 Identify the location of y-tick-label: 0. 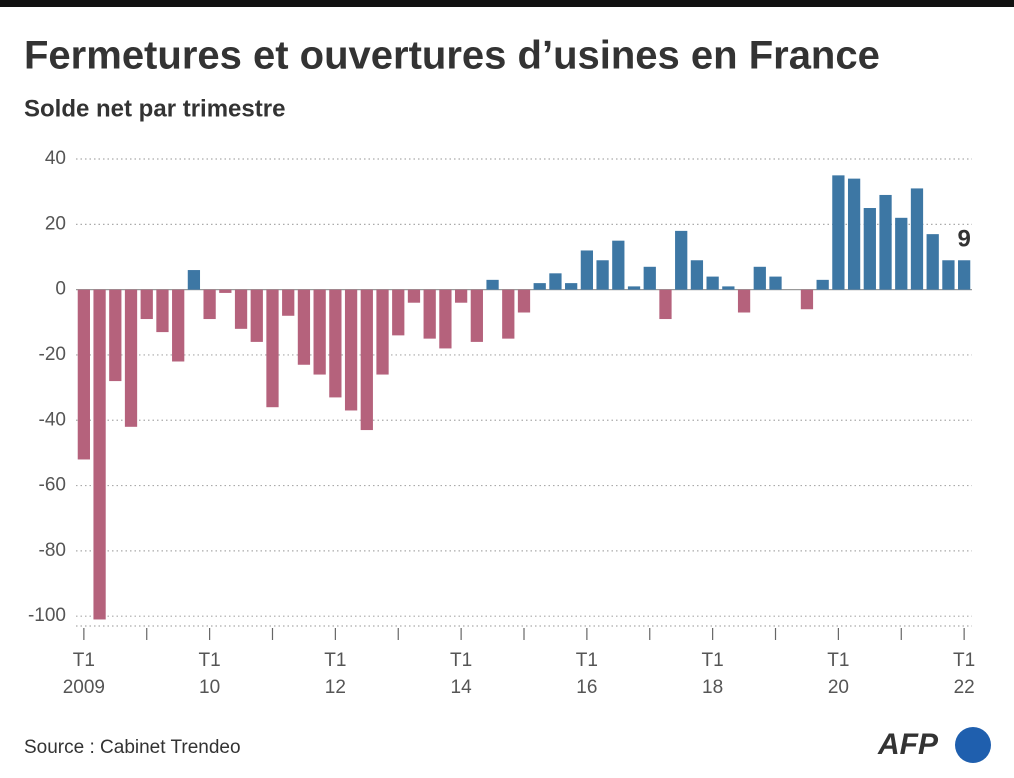
(60, 289).